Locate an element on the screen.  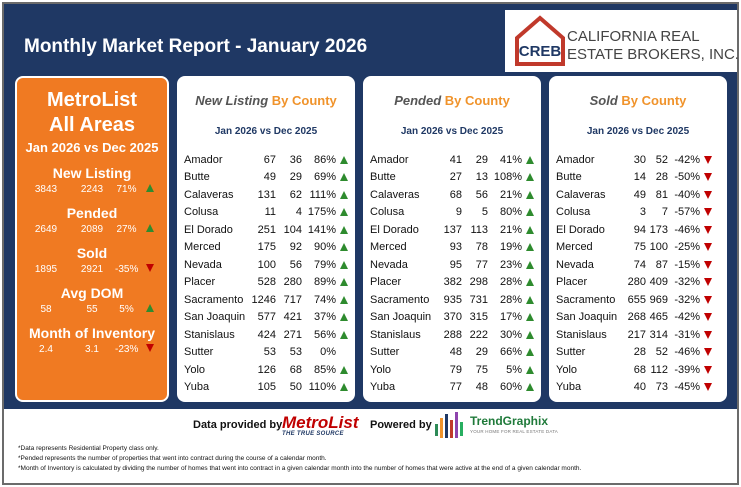
cell-previous: 13 is located at coordinates (481, 177).